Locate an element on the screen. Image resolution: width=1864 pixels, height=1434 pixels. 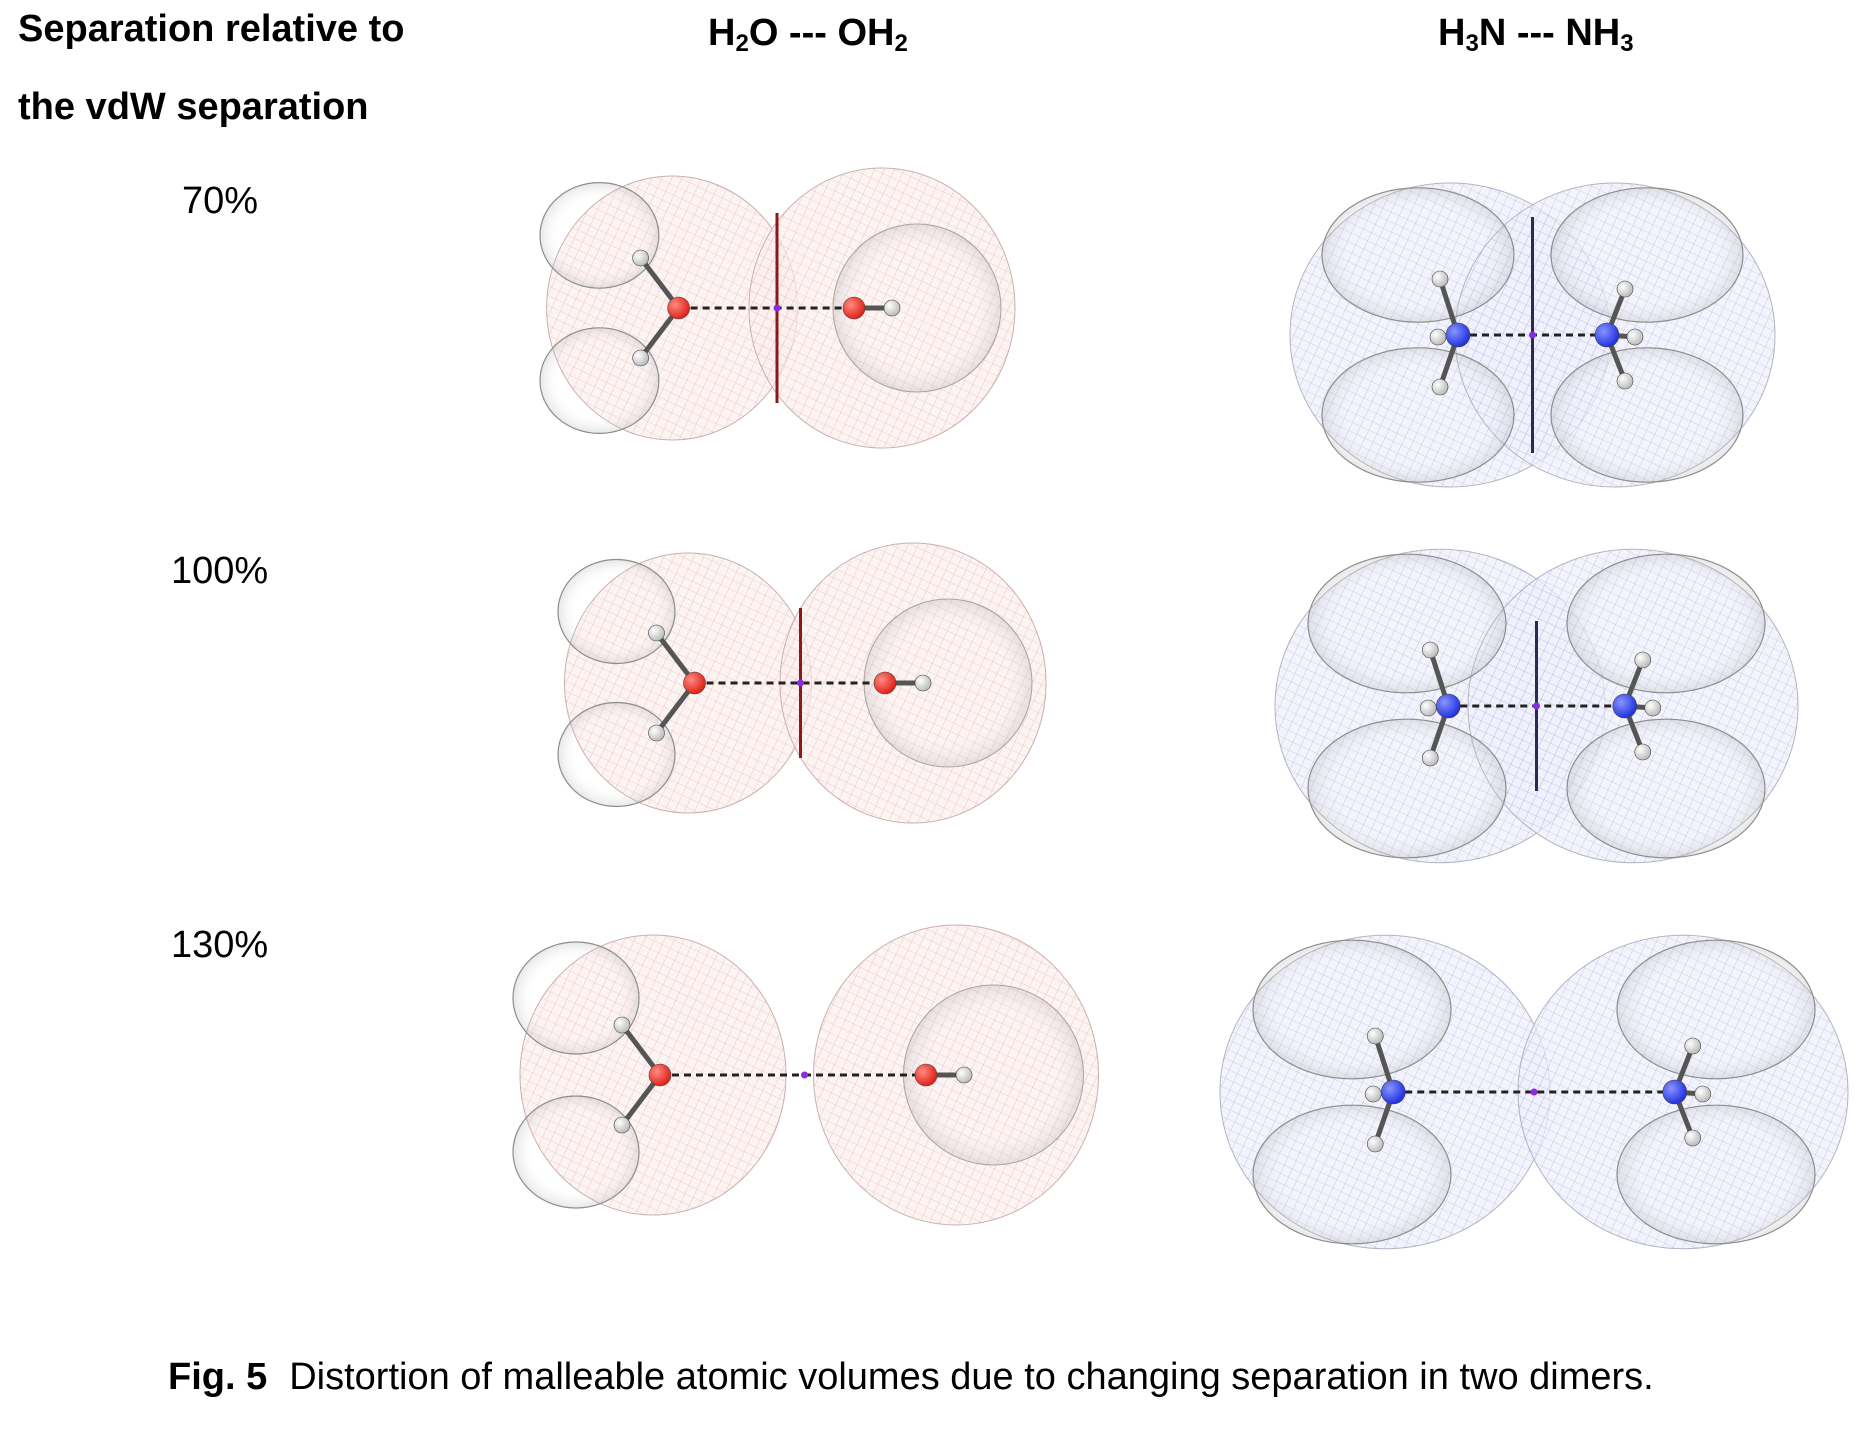
separation-header-line-2: the vdW separation is located at coordinates (193, 107).